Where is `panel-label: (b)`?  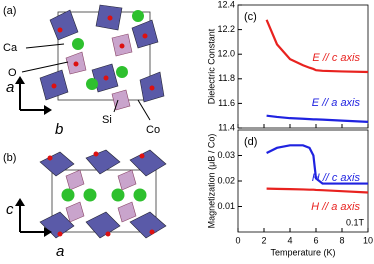 panel-label: (b) is located at coordinates (9, 158).